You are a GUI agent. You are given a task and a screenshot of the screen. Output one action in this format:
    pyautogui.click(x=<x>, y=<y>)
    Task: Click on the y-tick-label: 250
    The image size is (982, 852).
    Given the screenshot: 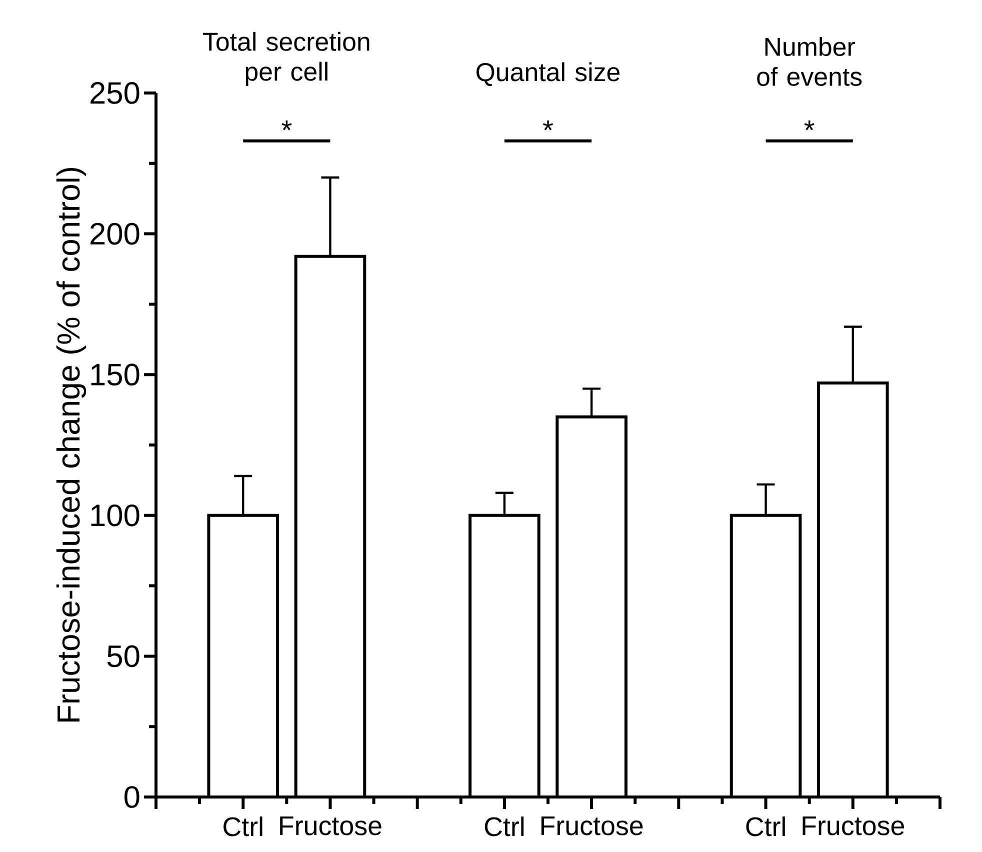 What is the action you would take?
    pyautogui.click(x=115, y=93)
    